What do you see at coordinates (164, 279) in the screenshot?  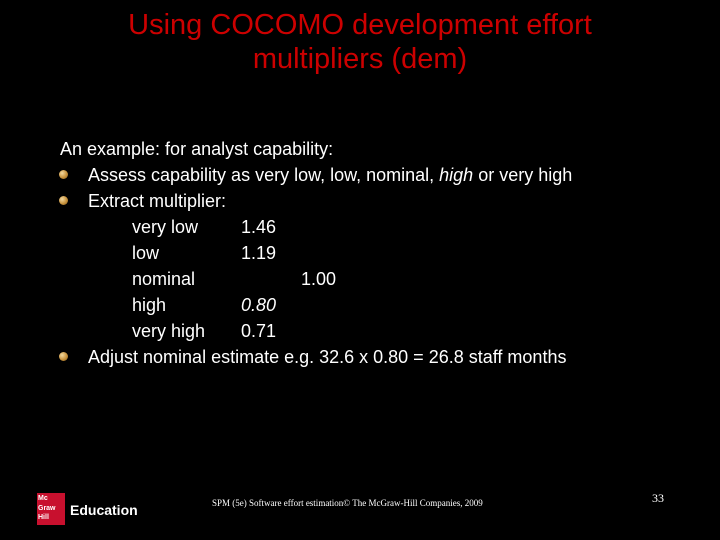 I see `multiplier-label-nominal: nominal` at bounding box center [164, 279].